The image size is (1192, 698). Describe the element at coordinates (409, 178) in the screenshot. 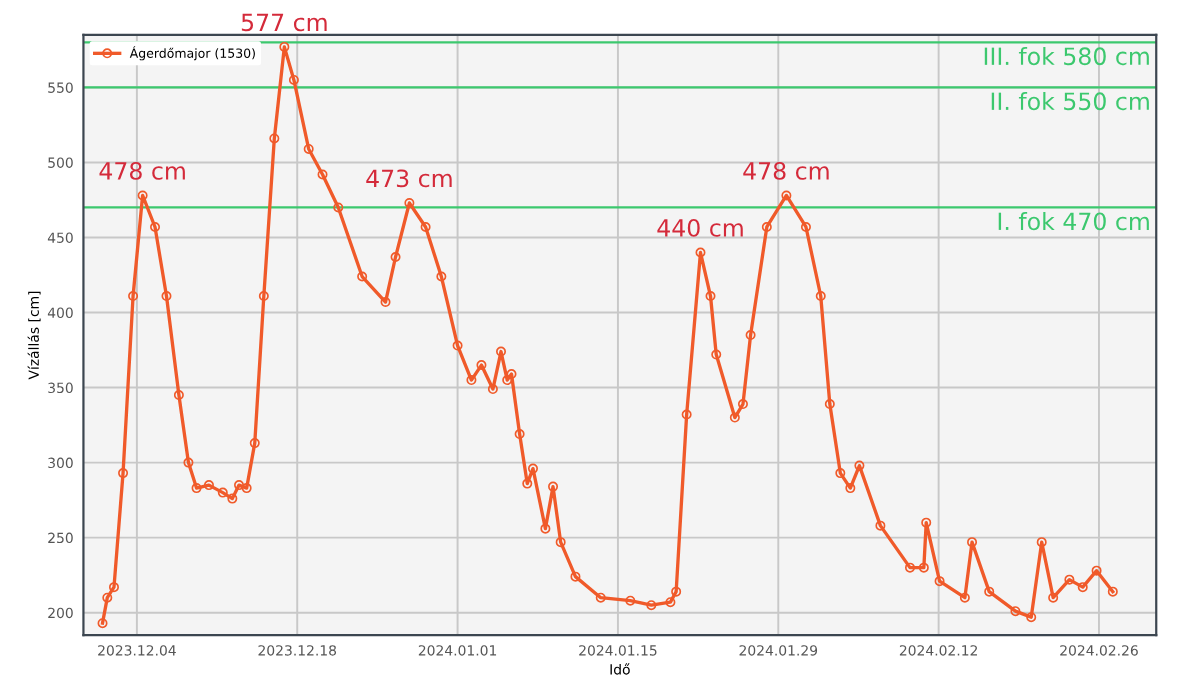

I see `annotation: 473 cm` at that location.